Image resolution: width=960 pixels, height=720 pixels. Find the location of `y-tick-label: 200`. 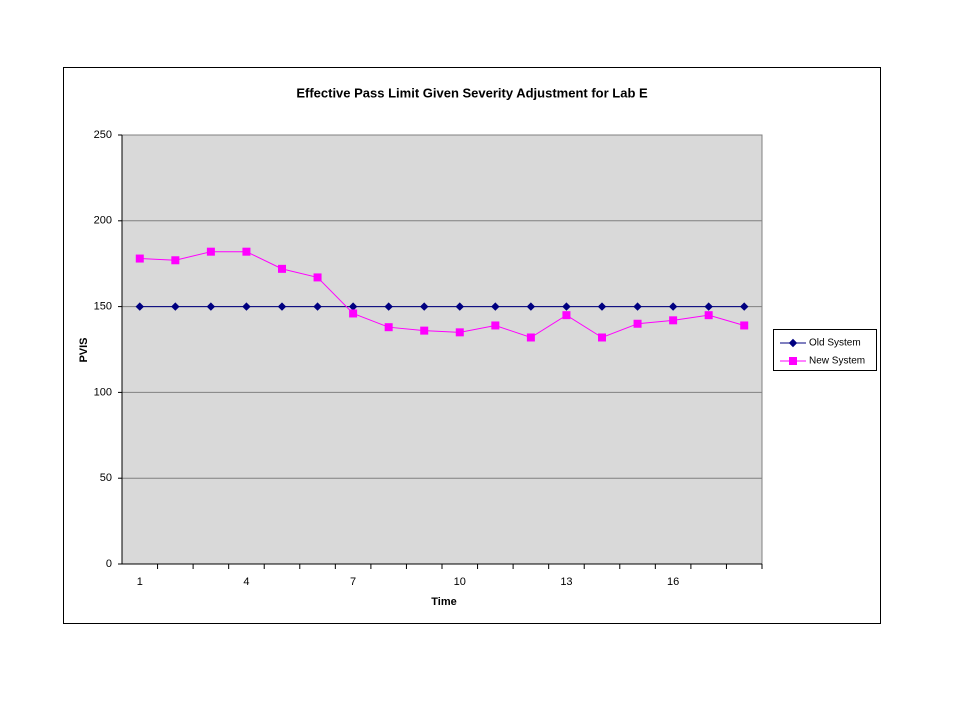

y-tick-label: 200 is located at coordinates (103, 221).